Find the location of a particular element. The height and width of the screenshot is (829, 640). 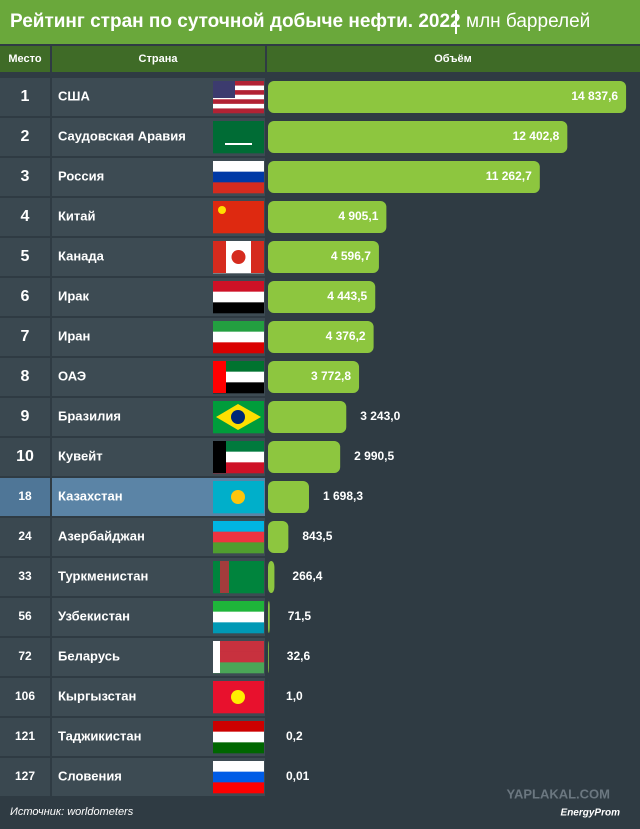

value-label: 4 905,1 is located at coordinates (358, 216).